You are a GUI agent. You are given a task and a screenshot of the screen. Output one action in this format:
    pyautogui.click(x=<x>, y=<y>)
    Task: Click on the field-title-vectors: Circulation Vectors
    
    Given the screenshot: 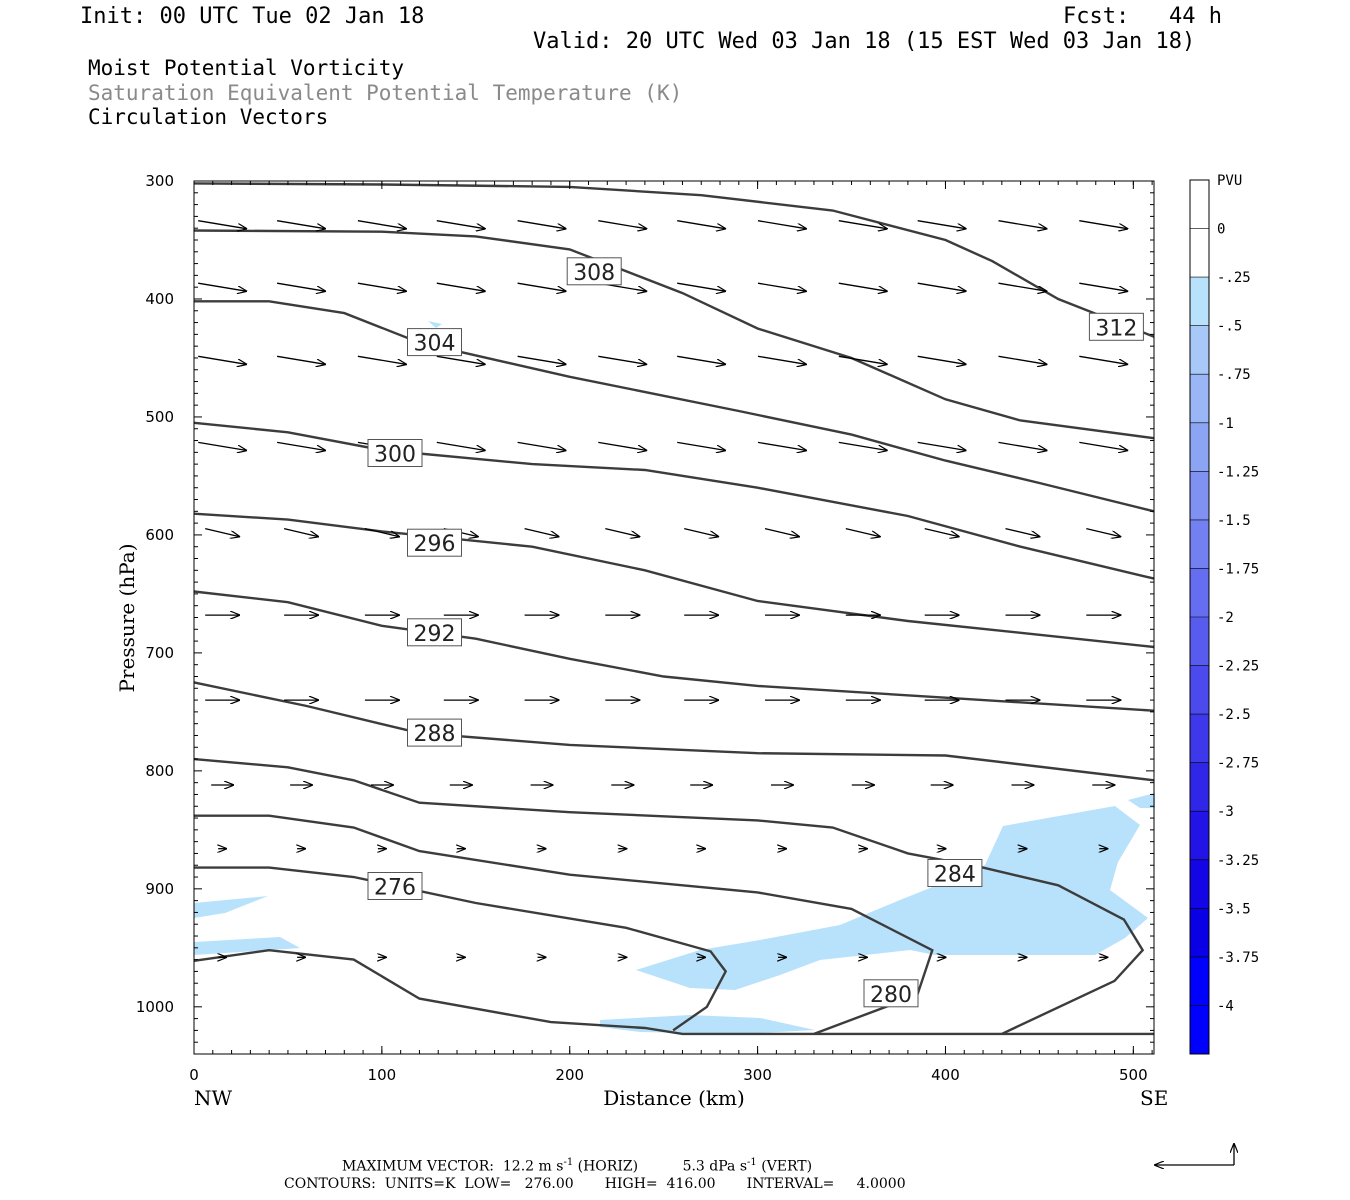 What is the action you would take?
    pyautogui.click(x=208, y=117)
    